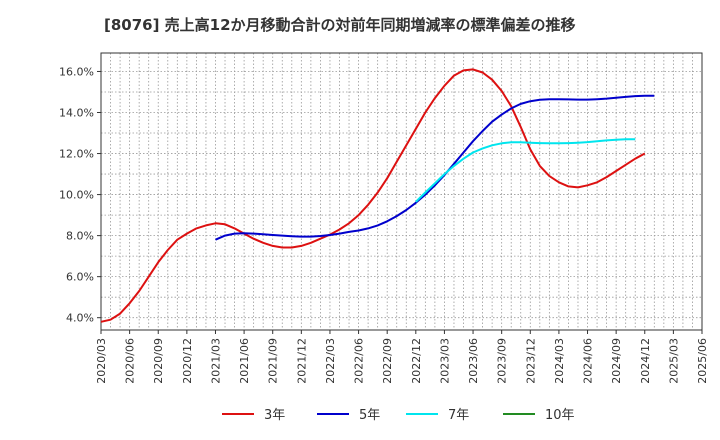  What do you see at coordinates (244, 361) in the screenshot?
I see `x-tick-label: 2021/06` at bounding box center [244, 361].